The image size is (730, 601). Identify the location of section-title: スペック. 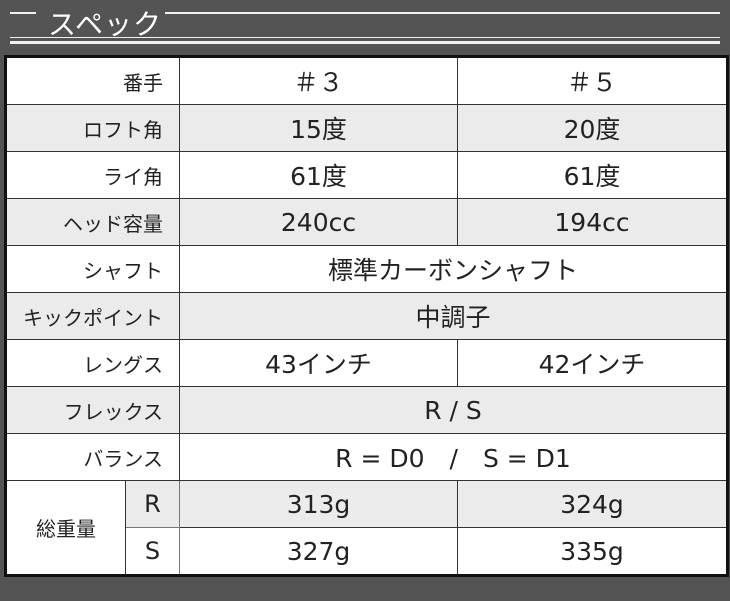
(105, 24).